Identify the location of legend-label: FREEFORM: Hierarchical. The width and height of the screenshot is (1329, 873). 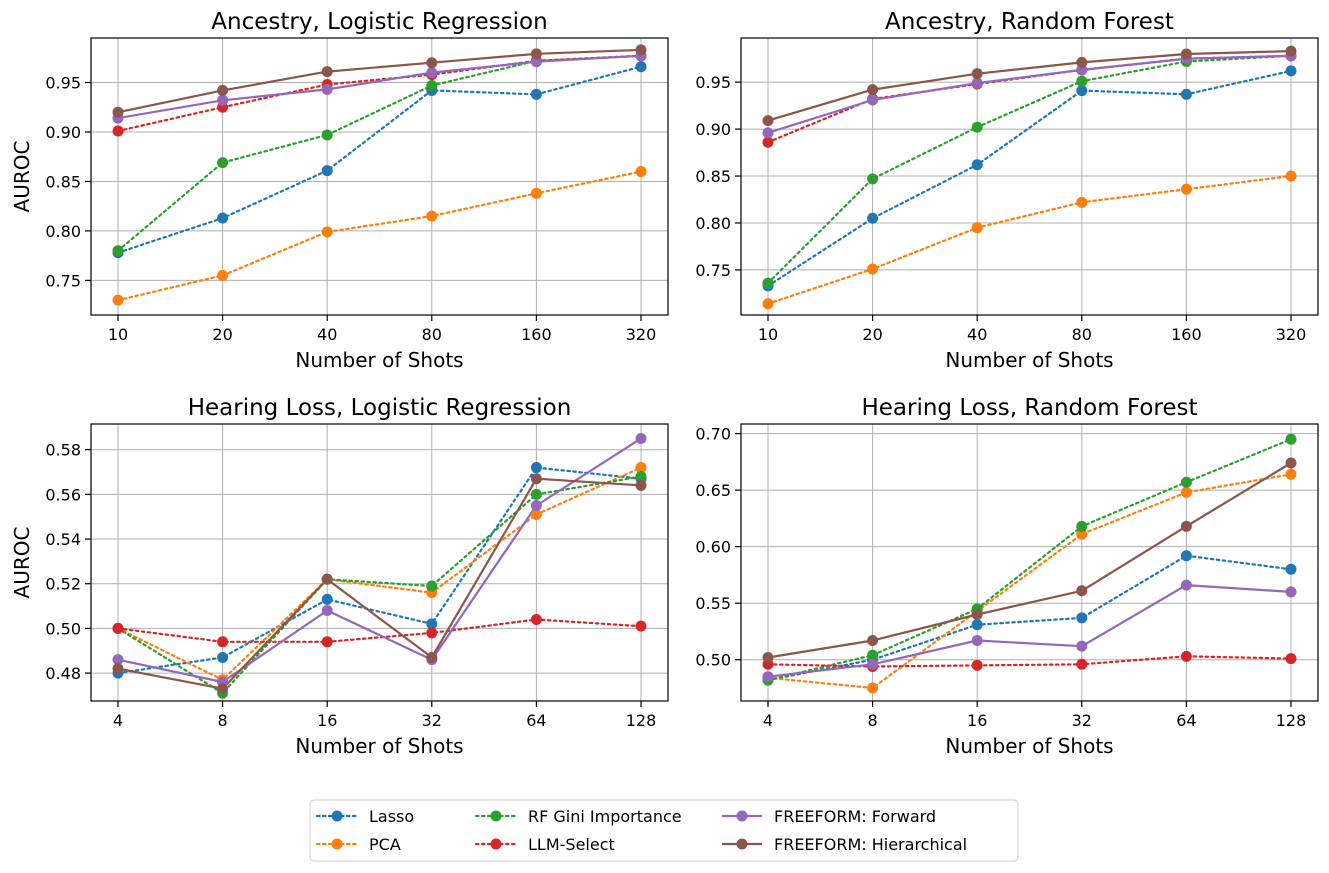
(870, 844).